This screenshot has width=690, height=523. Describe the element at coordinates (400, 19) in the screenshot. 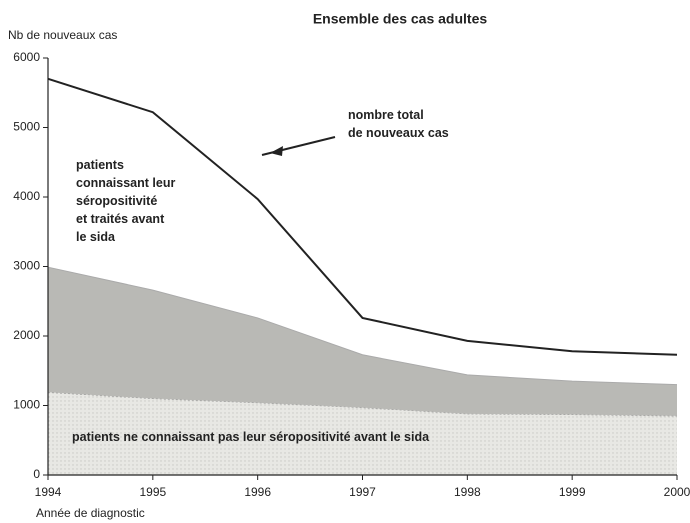

I see `chart-title: Ensemble des cas adultes` at that location.